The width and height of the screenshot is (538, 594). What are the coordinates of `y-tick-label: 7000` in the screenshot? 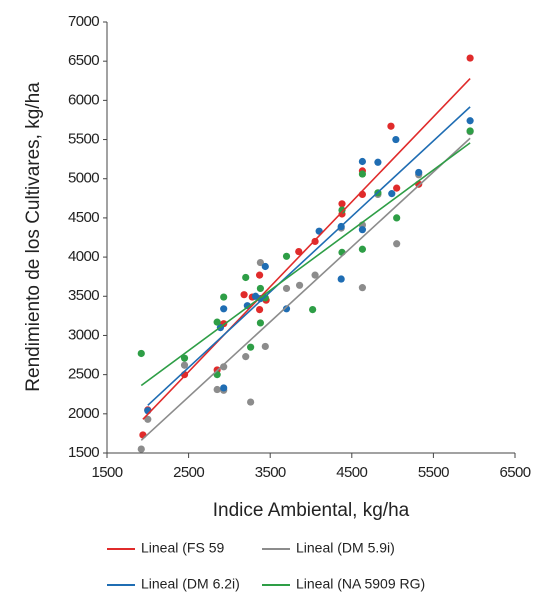 It's located at (83, 21).